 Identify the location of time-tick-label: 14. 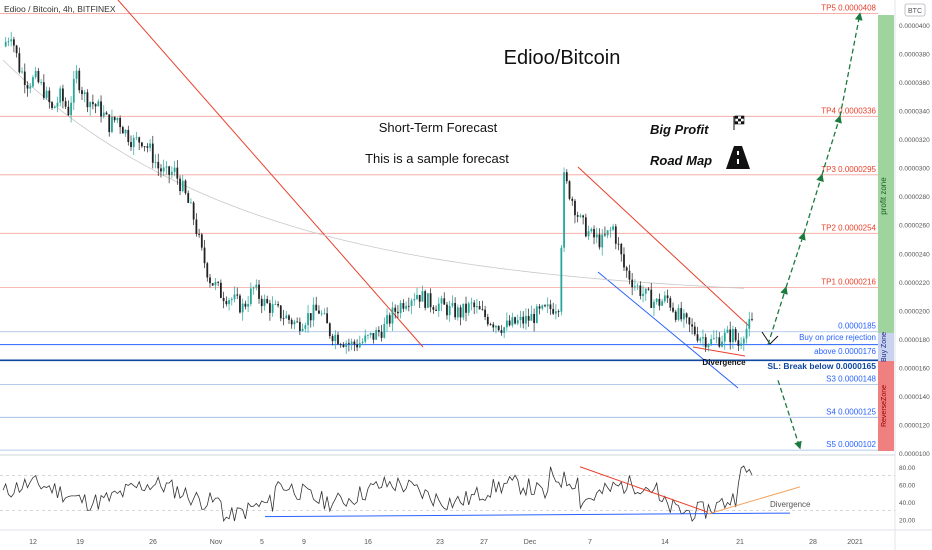
(665, 542).